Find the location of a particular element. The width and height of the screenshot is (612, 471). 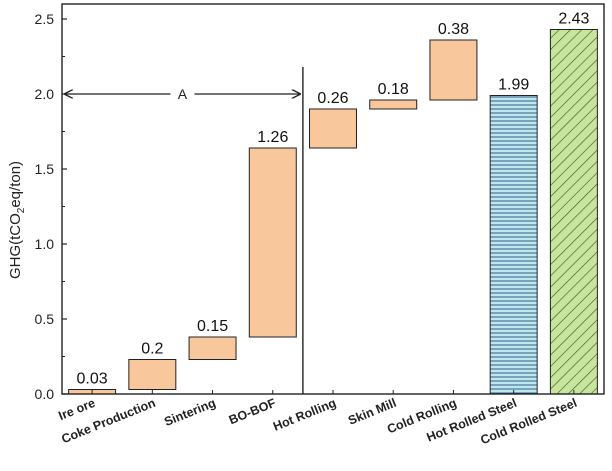

y-axis-title-subscript: 2 is located at coordinates (21, 210).